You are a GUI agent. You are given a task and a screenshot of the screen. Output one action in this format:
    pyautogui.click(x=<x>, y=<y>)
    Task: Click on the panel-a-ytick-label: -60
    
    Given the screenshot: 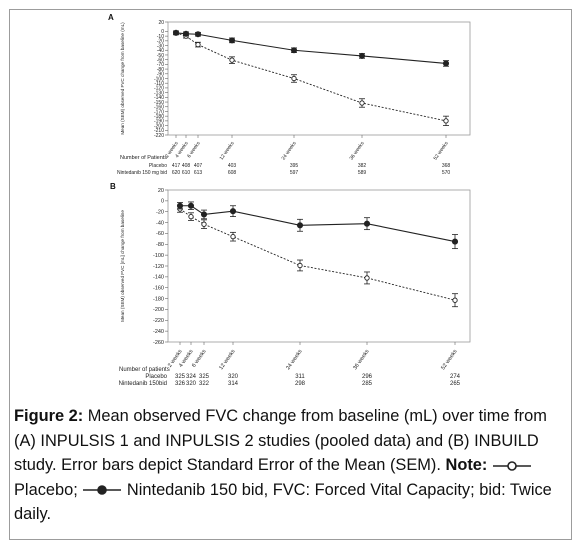 What is the action you would take?
    pyautogui.click(x=160, y=60)
    